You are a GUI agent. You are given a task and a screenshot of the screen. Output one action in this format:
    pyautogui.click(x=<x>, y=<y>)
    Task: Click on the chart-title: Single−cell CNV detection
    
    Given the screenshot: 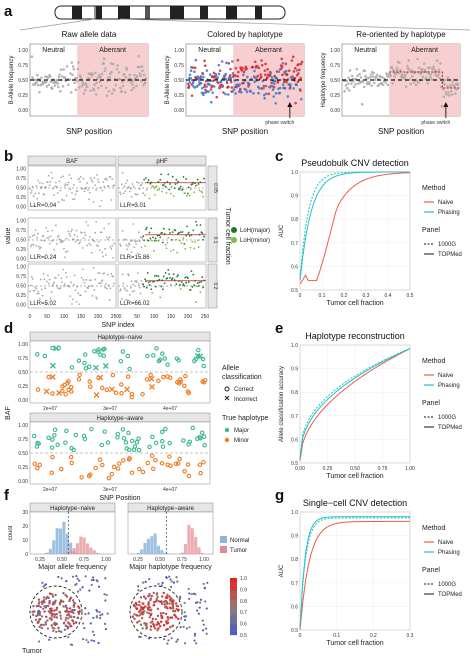 What is the action you would take?
    pyautogui.click(x=355, y=503)
    